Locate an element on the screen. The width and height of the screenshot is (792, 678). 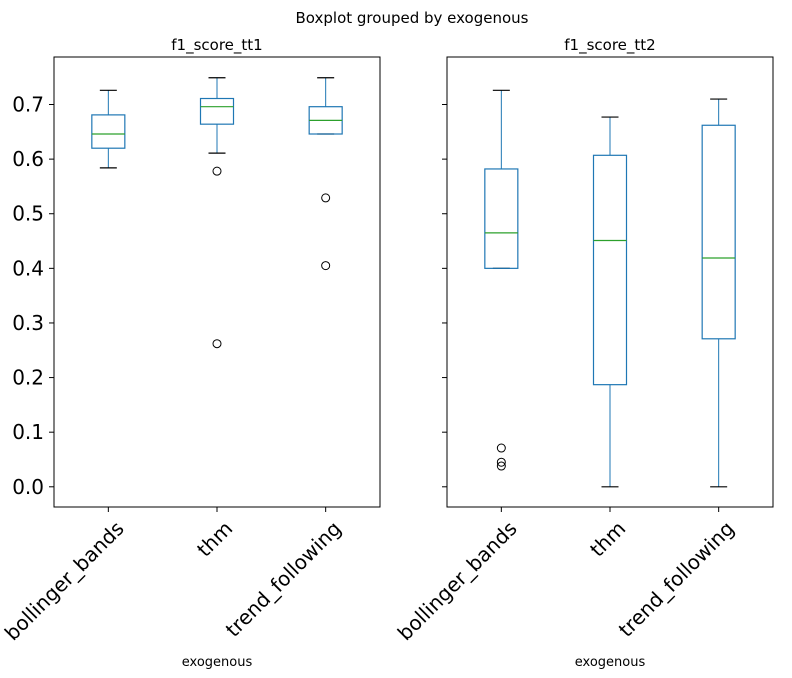
y-tick-label: 0.6 is located at coordinates (28, 159).